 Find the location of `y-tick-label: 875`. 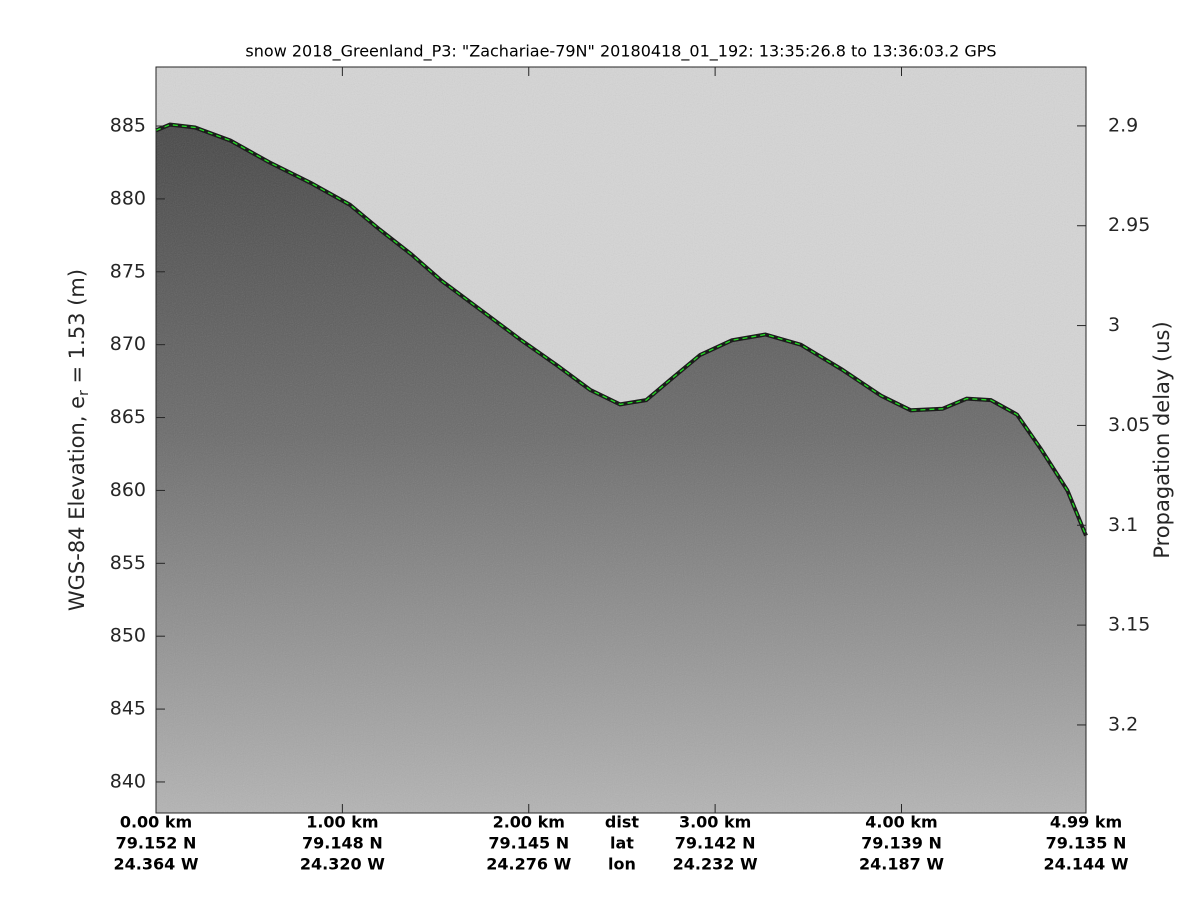

y-tick-label: 875 is located at coordinates (128, 271).